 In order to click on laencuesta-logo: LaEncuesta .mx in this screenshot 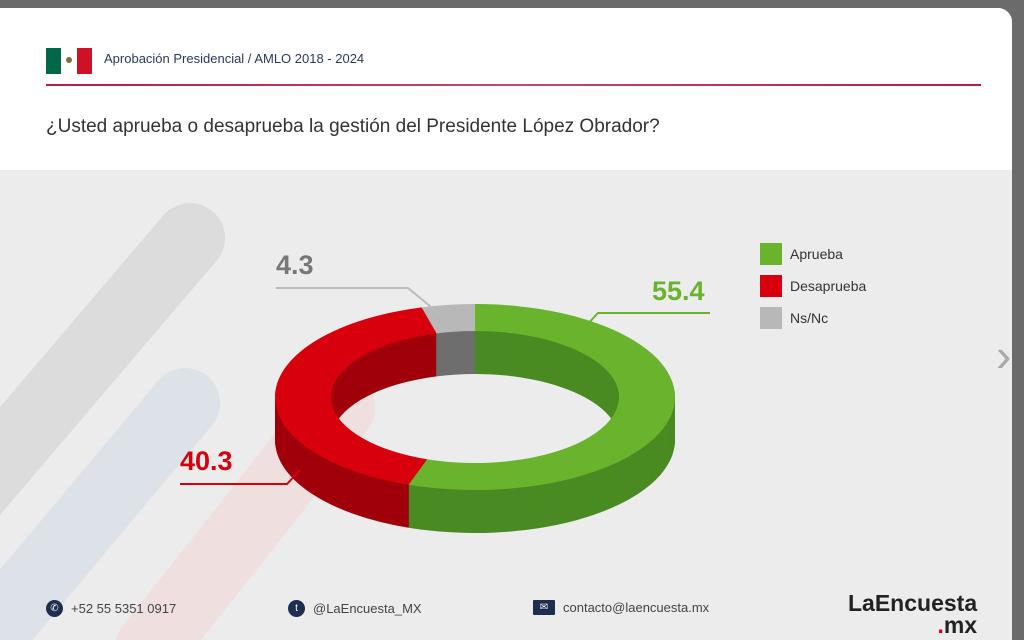, I will do `click(913, 614)`.